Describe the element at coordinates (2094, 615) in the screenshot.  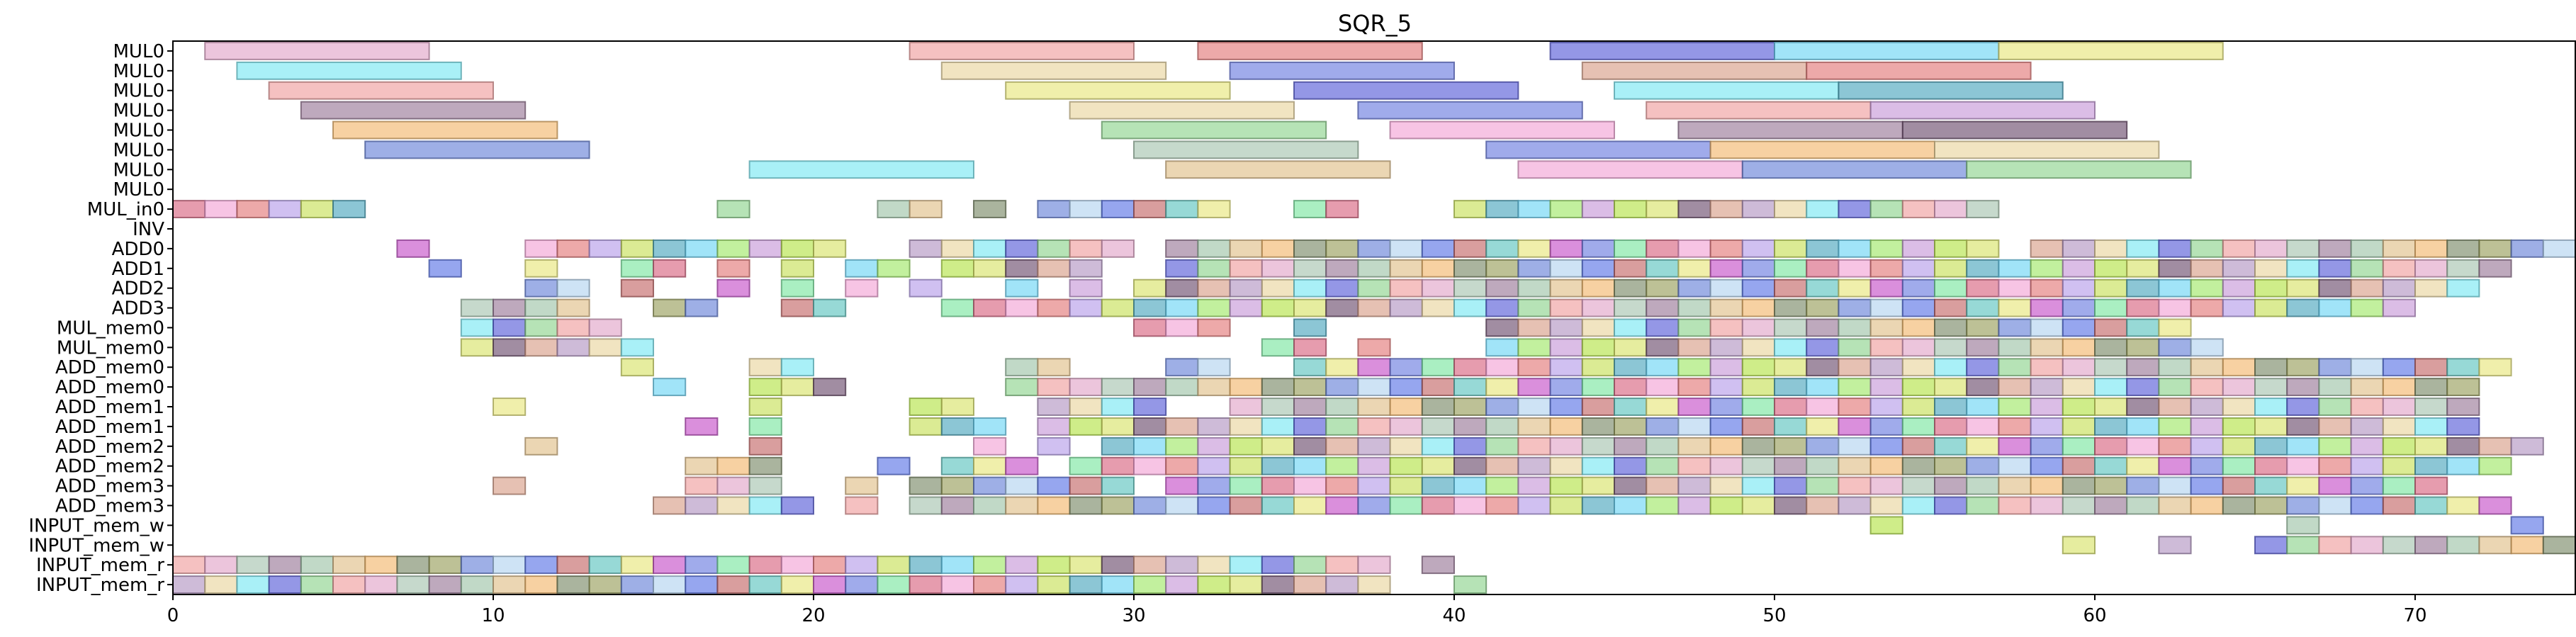
I see `x-tick-label: 60` at that location.